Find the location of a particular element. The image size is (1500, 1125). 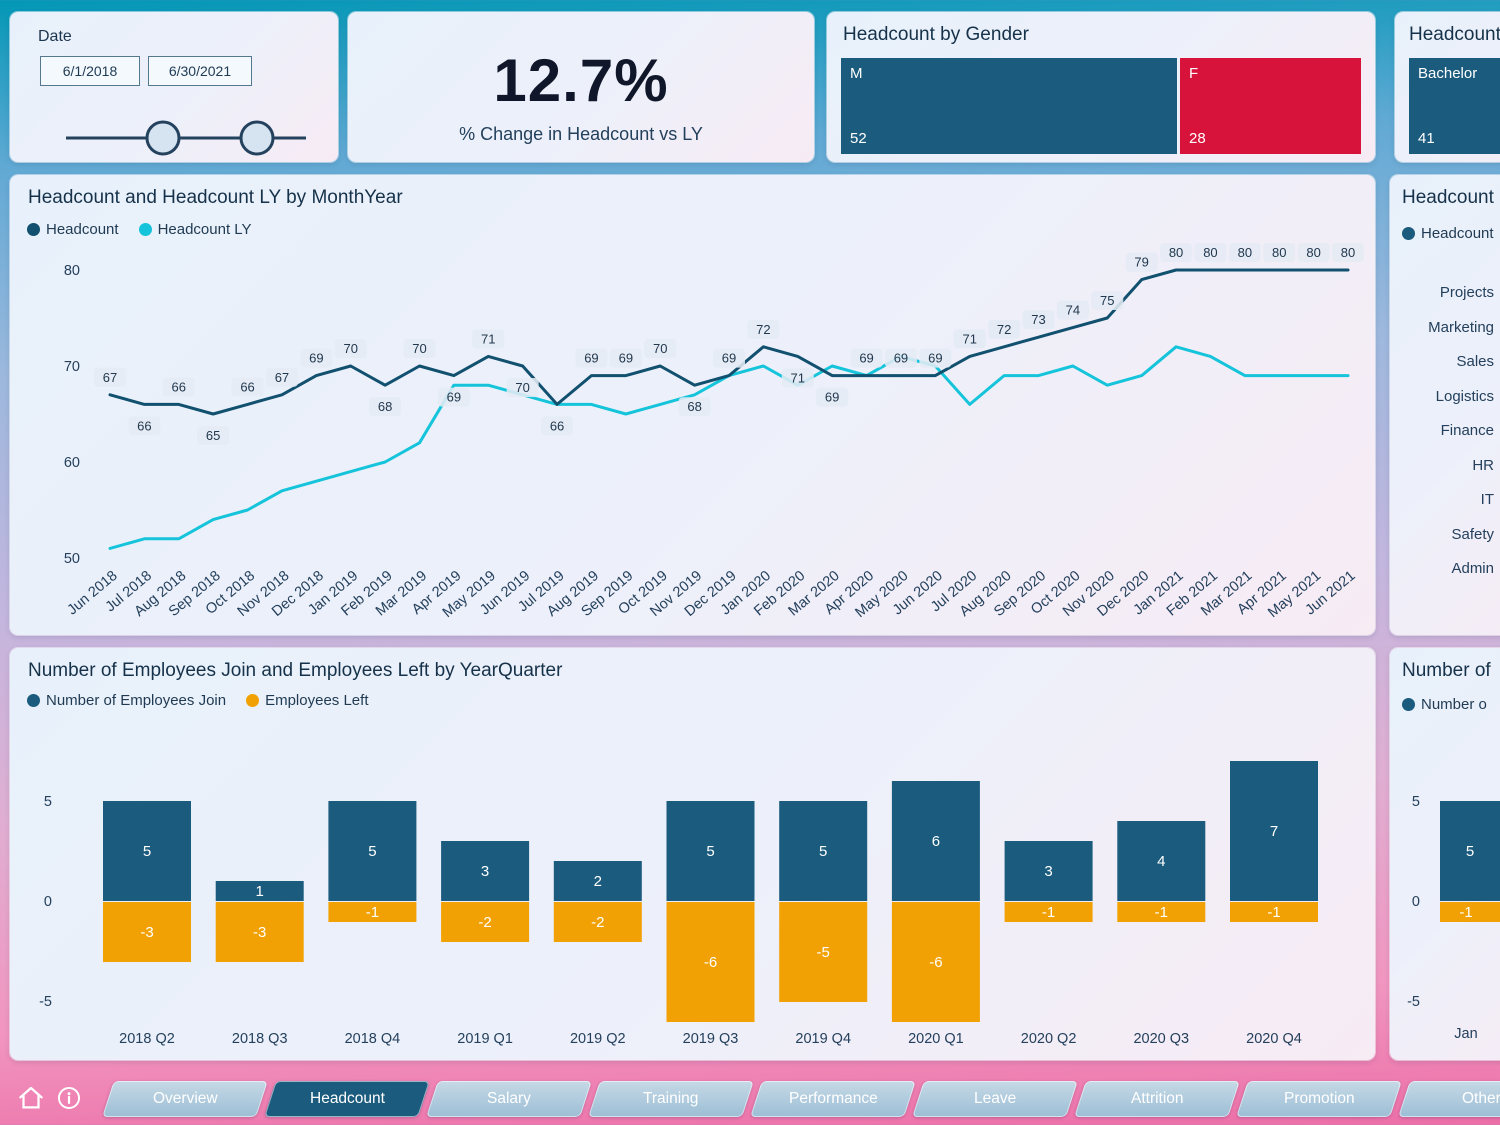

dept-label-logistics: Logistics is located at coordinates (1464, 396).